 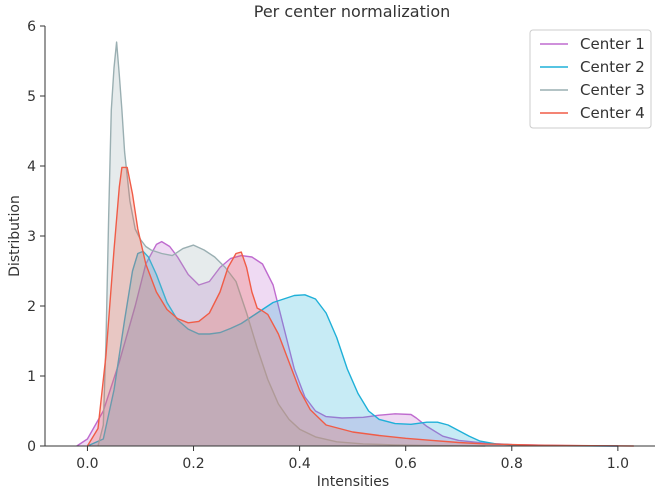 What do you see at coordinates (612, 90) in the screenshot?
I see `legend-label-center-3: Center 3` at bounding box center [612, 90].